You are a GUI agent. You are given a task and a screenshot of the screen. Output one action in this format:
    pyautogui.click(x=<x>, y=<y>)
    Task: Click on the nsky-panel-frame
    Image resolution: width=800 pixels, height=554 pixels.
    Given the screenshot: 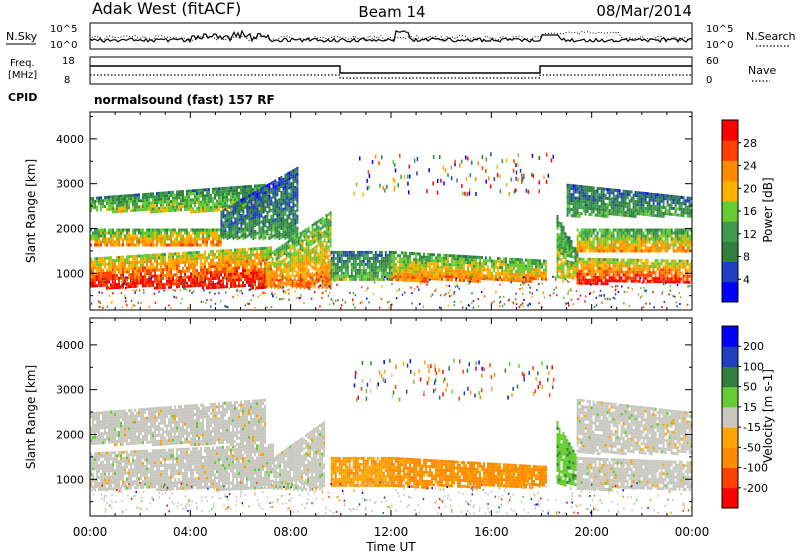 What is the action you would take?
    pyautogui.click(x=391, y=36)
    